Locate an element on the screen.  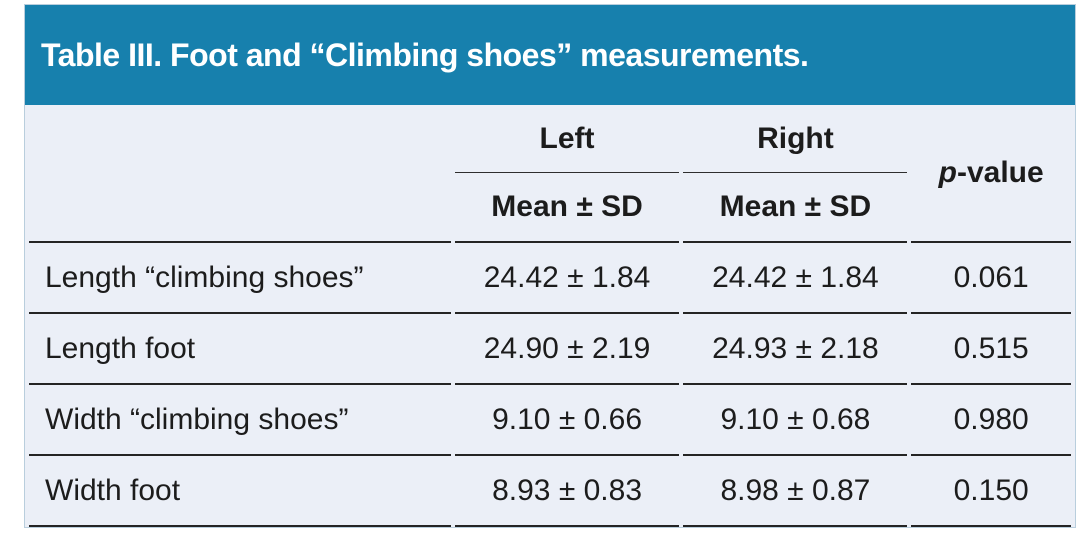
column-header-p-value: p-value is located at coordinates (991, 174).